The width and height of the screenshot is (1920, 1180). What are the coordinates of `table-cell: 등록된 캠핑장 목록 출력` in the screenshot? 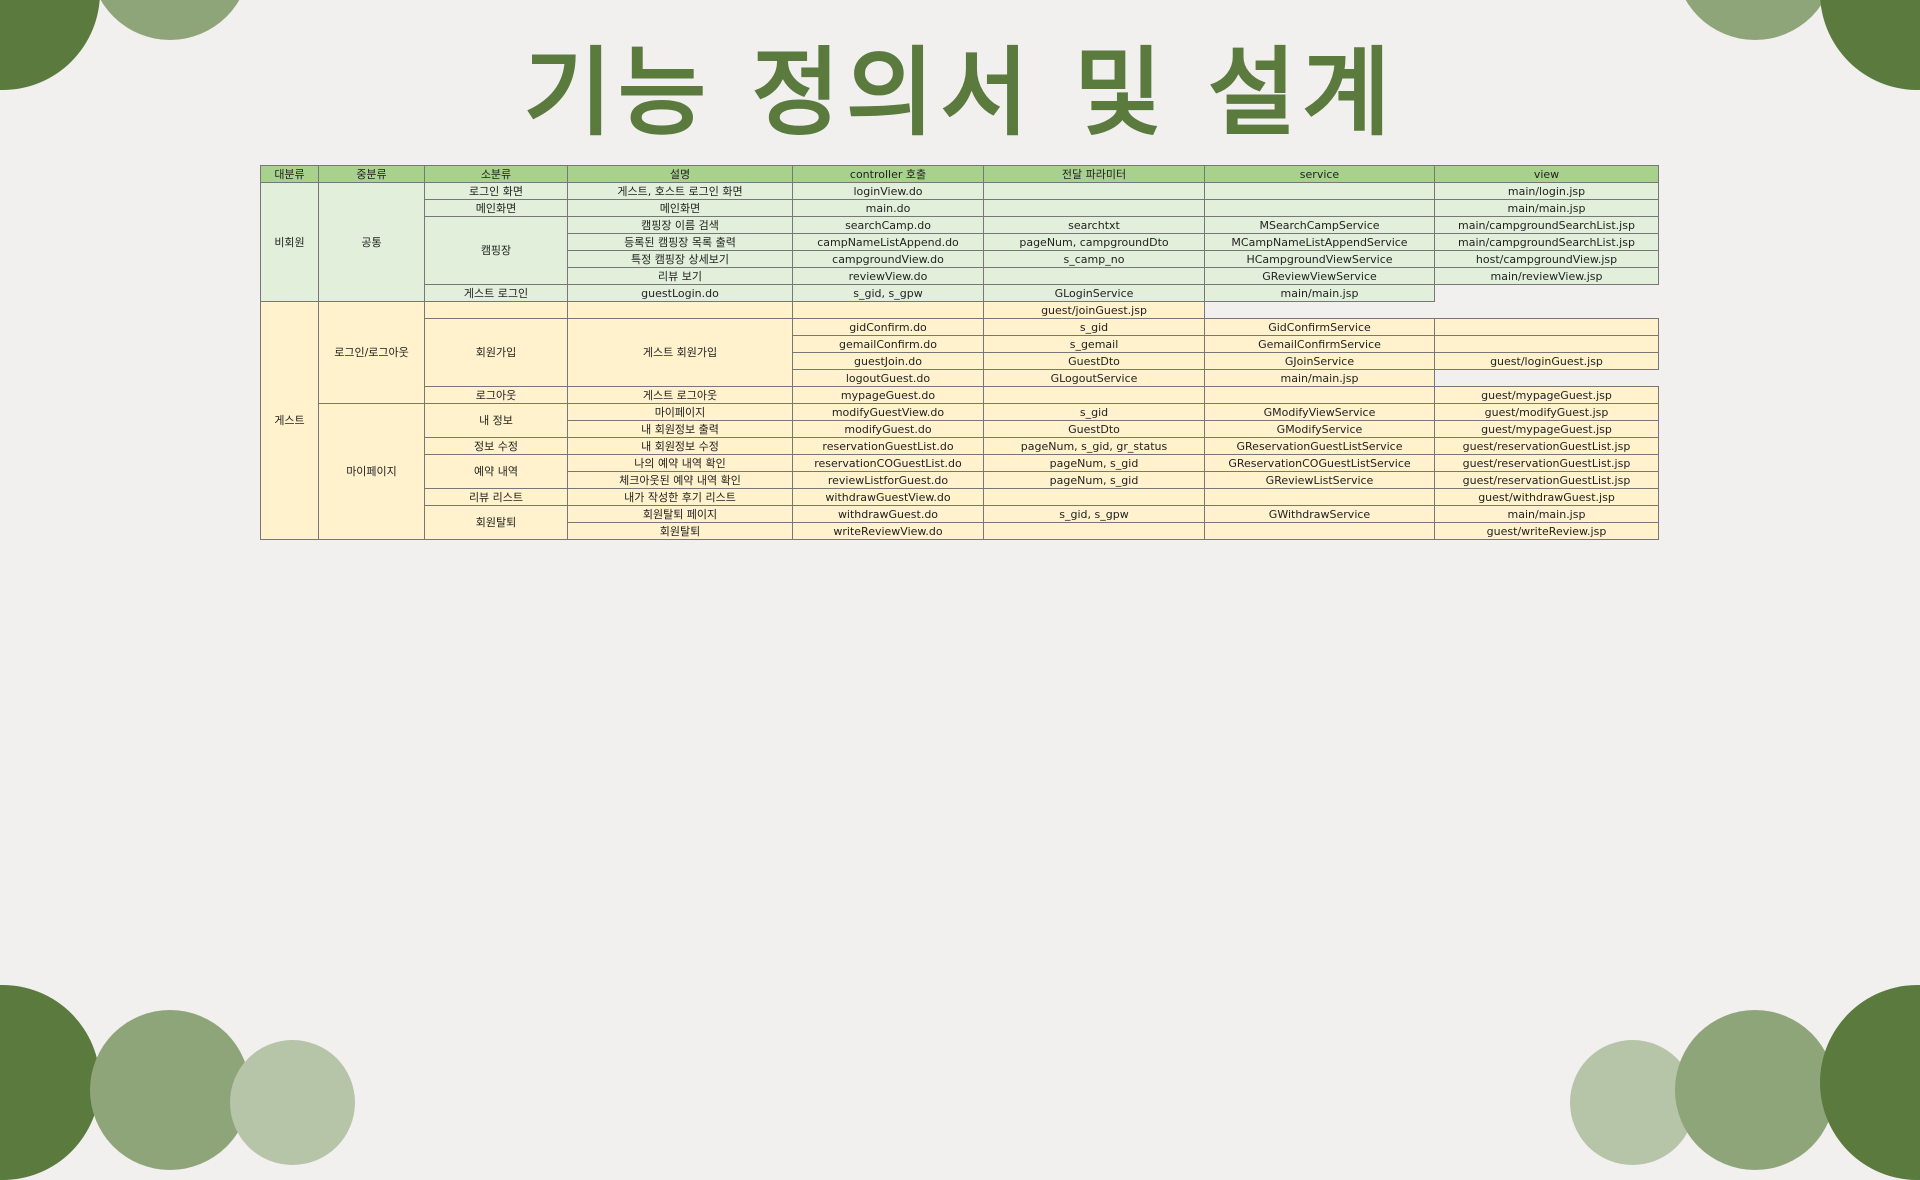 It's located at (680, 242).